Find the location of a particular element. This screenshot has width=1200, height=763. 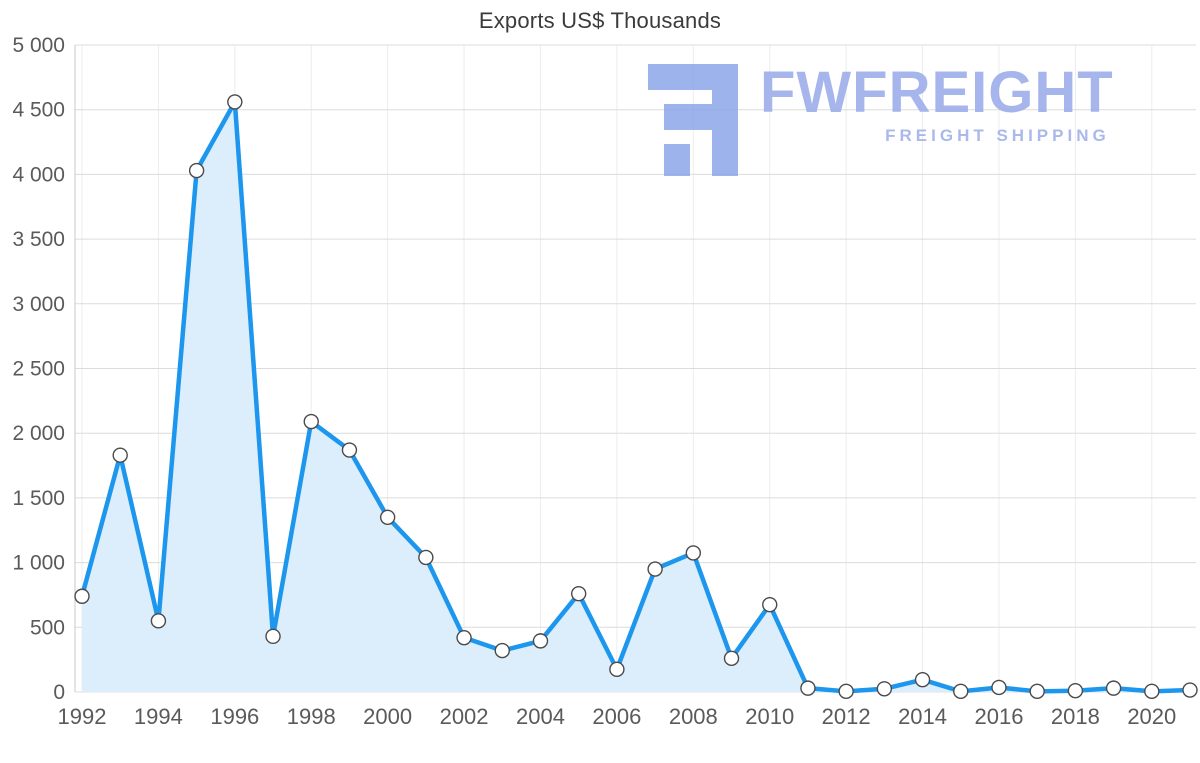

chart-title: Exports US$ Thousands is located at coordinates (600, 20).